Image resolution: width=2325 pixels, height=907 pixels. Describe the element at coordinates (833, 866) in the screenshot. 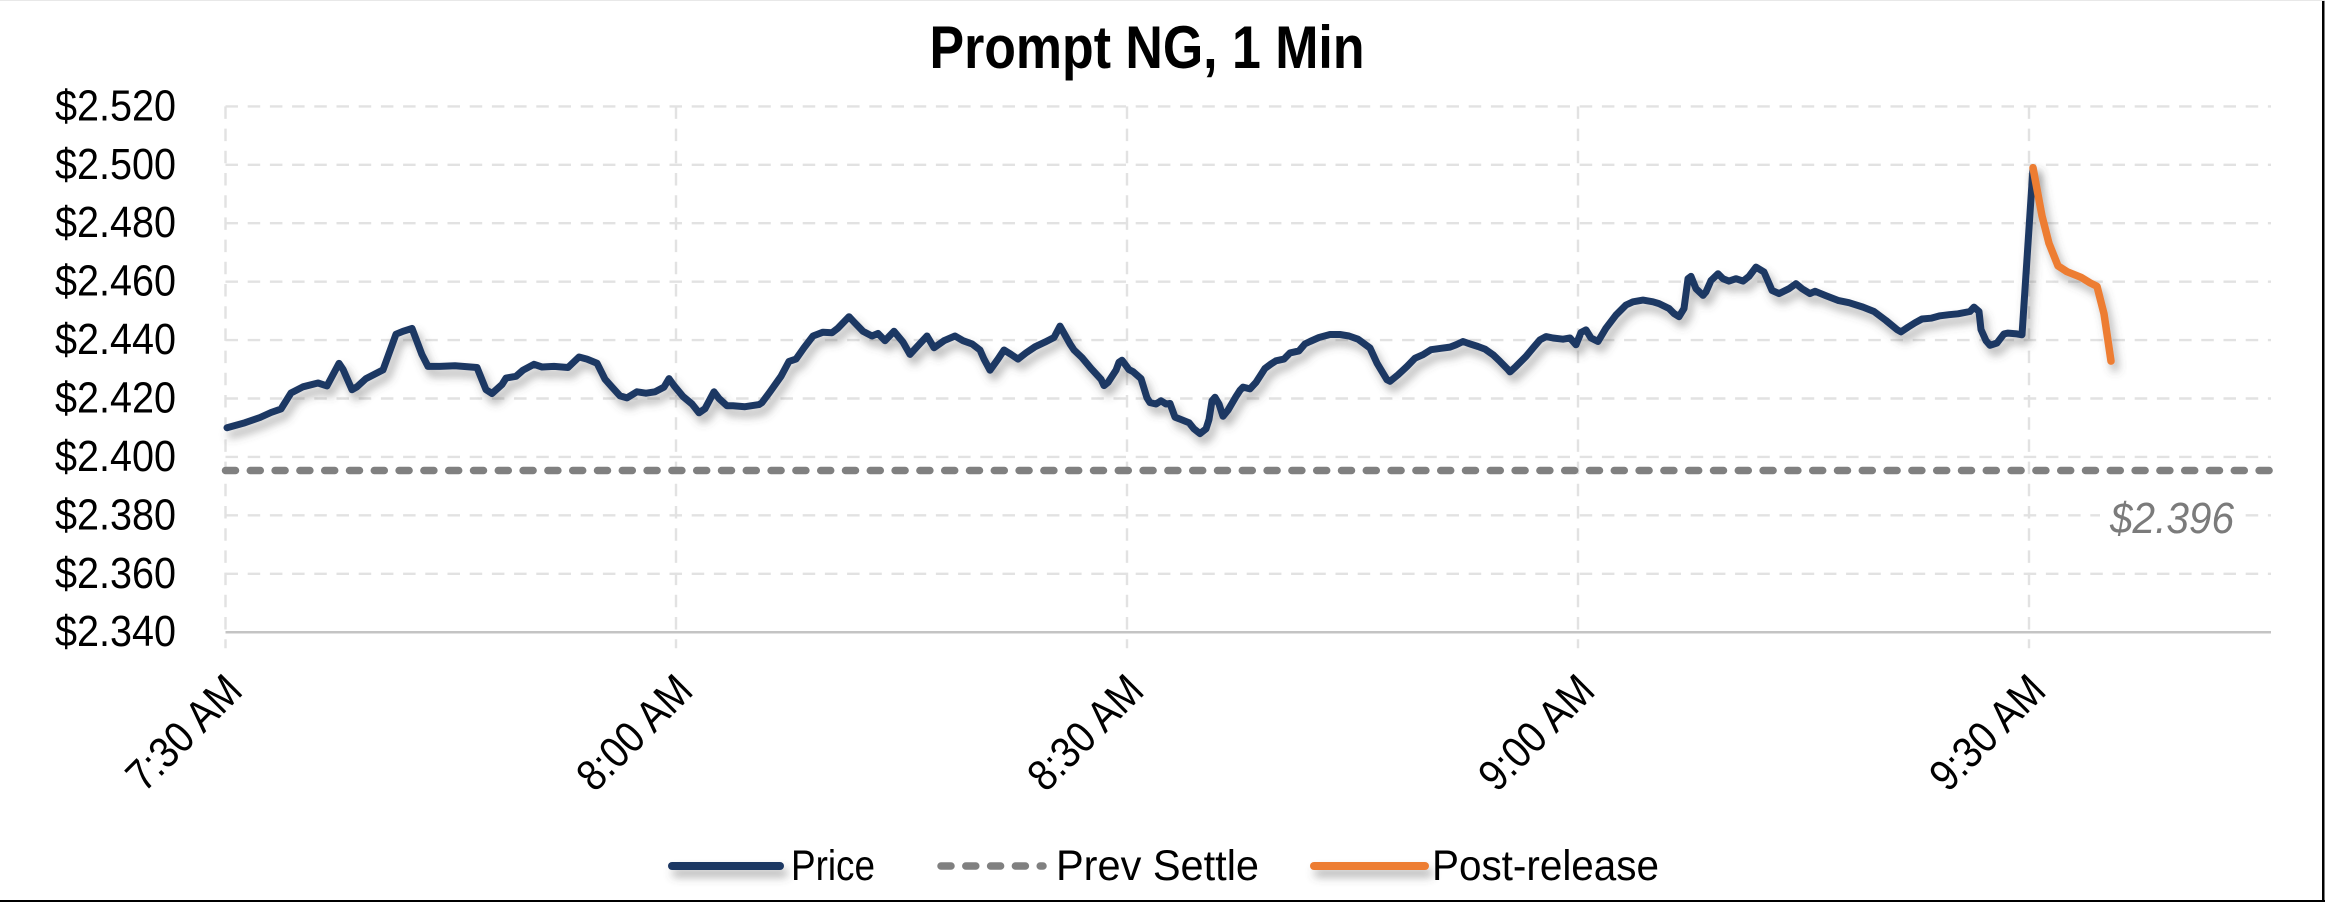

I see `svg-text: Price` at that location.